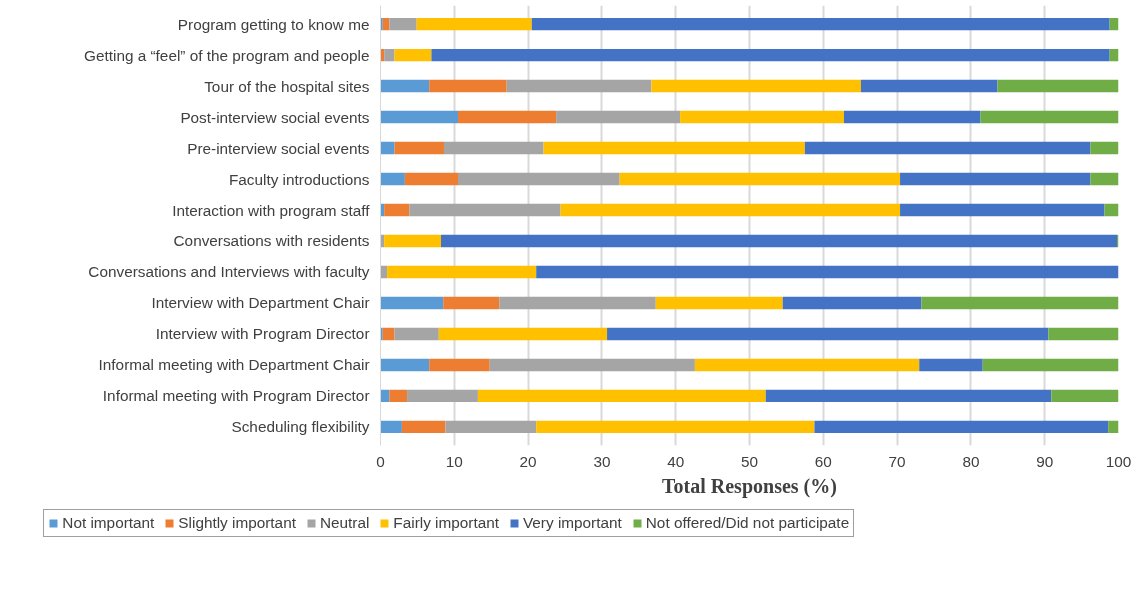 The height and width of the screenshot is (608, 1148). Describe the element at coordinates (260, 303) in the screenshot. I see `y-tick-label: Interview with Department Chair` at that location.